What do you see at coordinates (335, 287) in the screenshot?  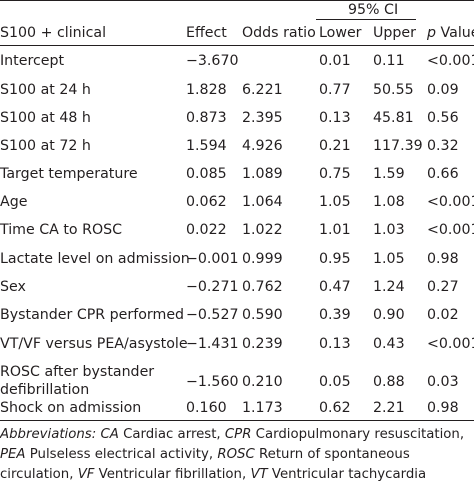 I see `table-cell-lower: 0.47` at bounding box center [335, 287].